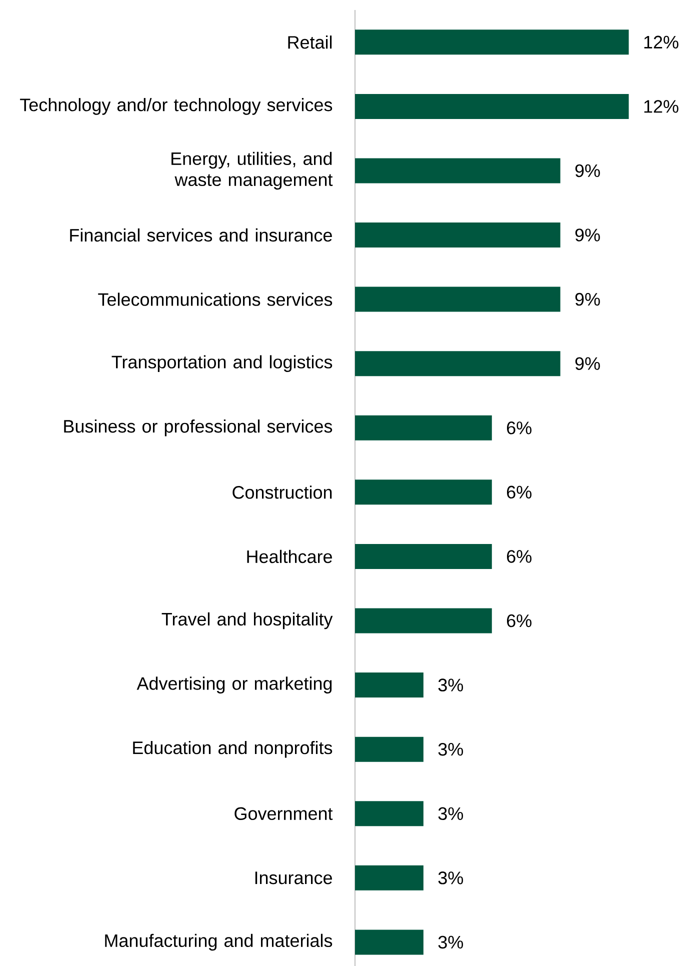  Describe the element at coordinates (293, 878) in the screenshot. I see `y-tick-label: Insurance` at that location.